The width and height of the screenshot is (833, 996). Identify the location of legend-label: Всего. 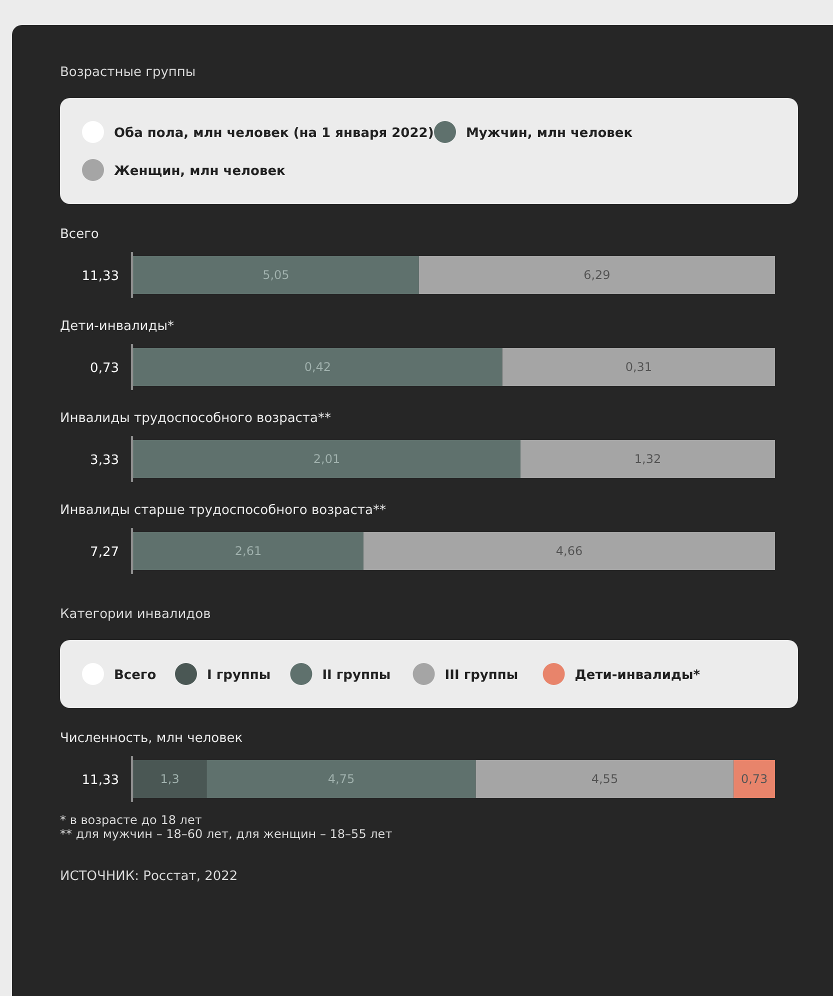
(135, 675).